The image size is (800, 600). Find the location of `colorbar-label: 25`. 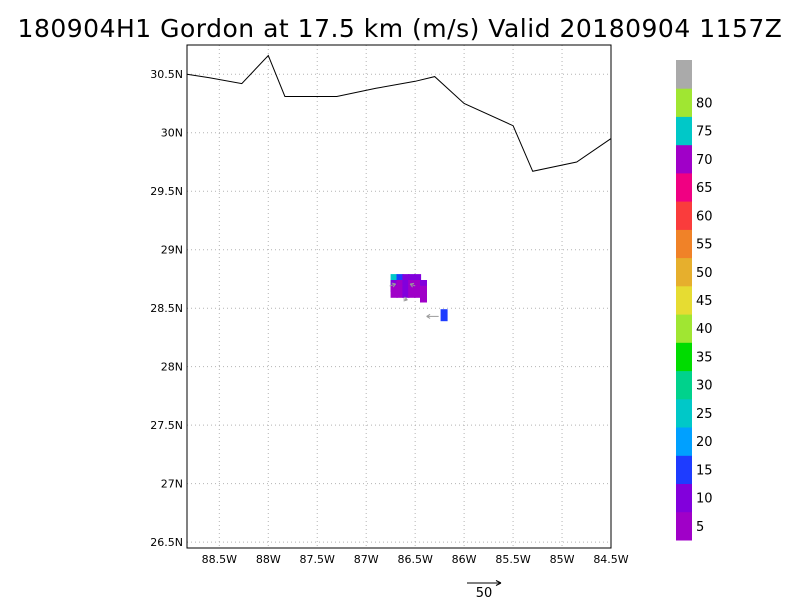

colorbar-label: 25 is located at coordinates (704, 414).